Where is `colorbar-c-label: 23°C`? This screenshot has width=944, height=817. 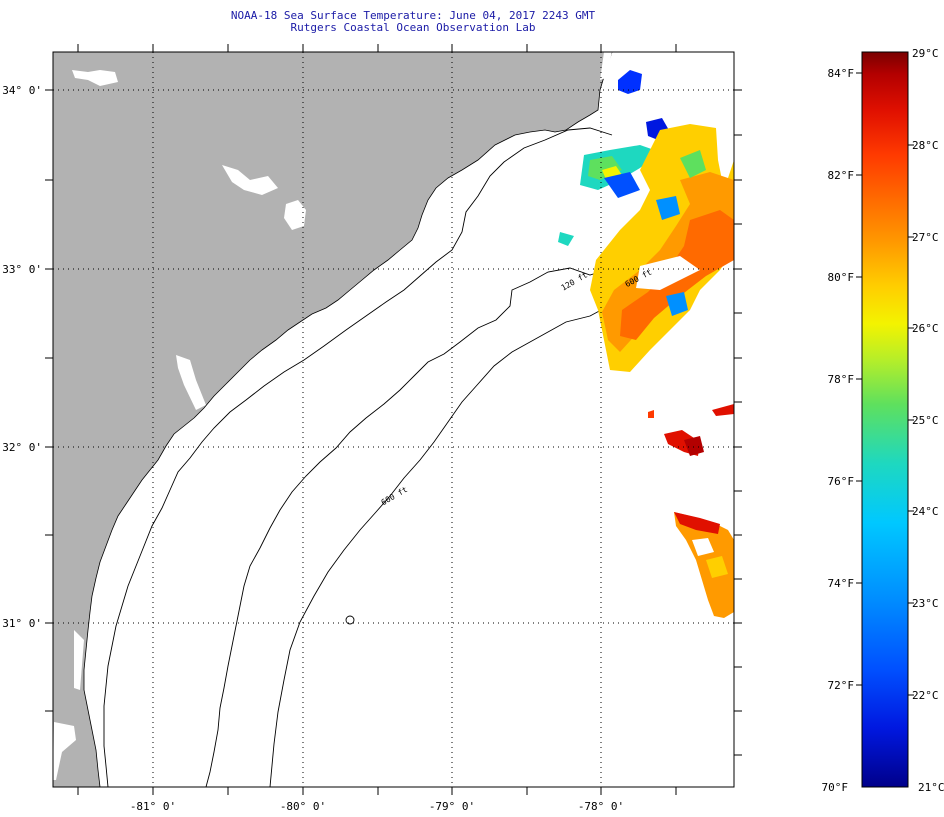
colorbar-c-label: 23°C is located at coordinates (925, 603).